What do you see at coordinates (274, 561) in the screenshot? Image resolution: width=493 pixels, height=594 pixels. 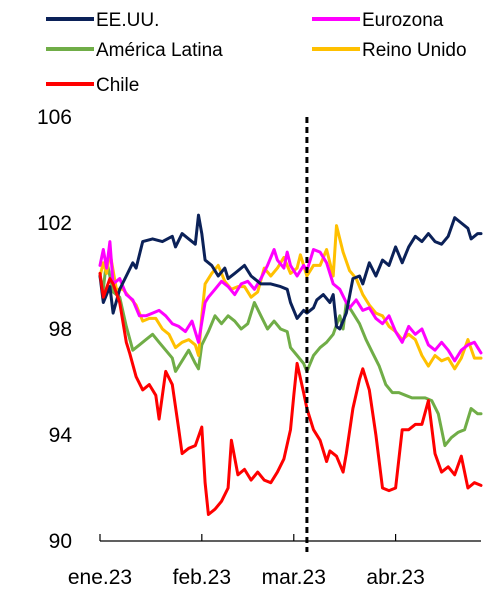 I see `x-axis: ene.23 feb.23 mar.23 abr.23` at bounding box center [274, 561].